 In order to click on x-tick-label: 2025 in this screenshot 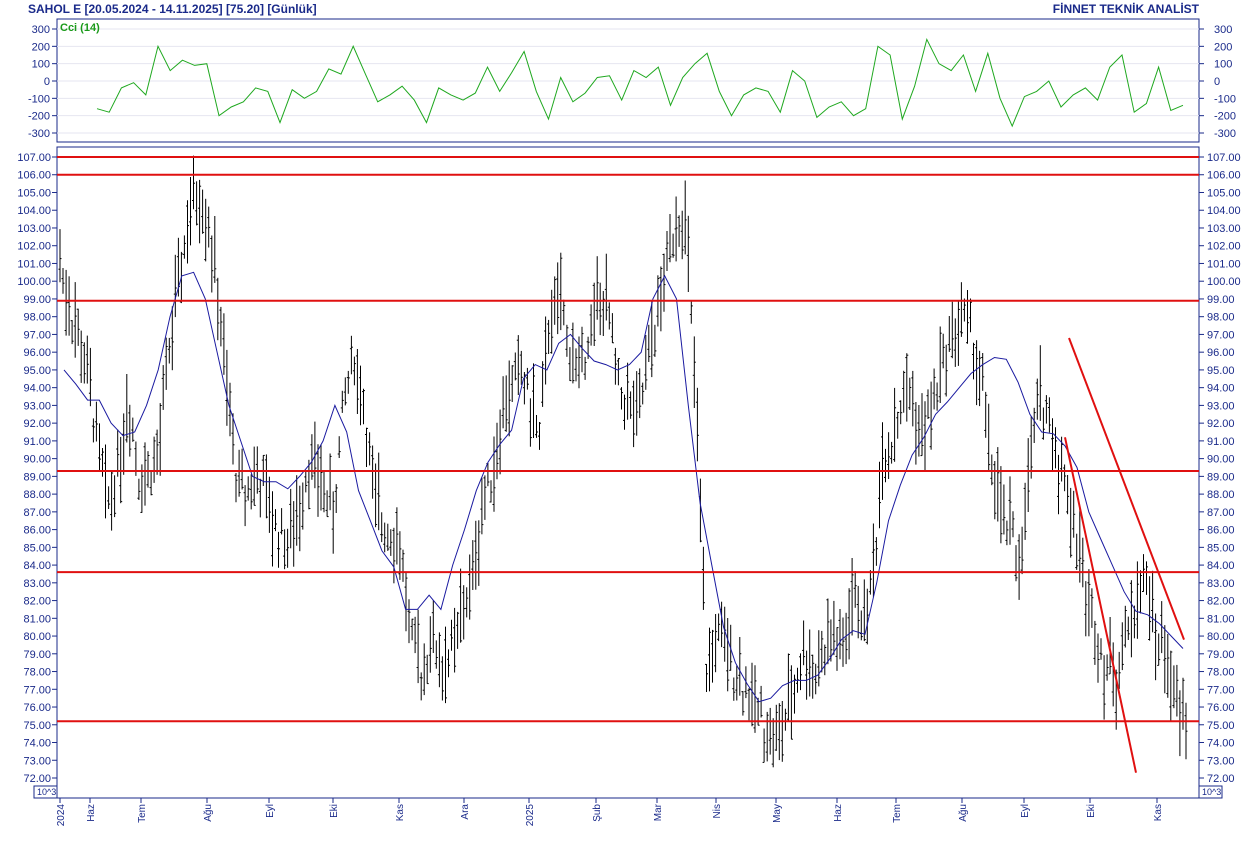, I will do `click(530, 815)`.